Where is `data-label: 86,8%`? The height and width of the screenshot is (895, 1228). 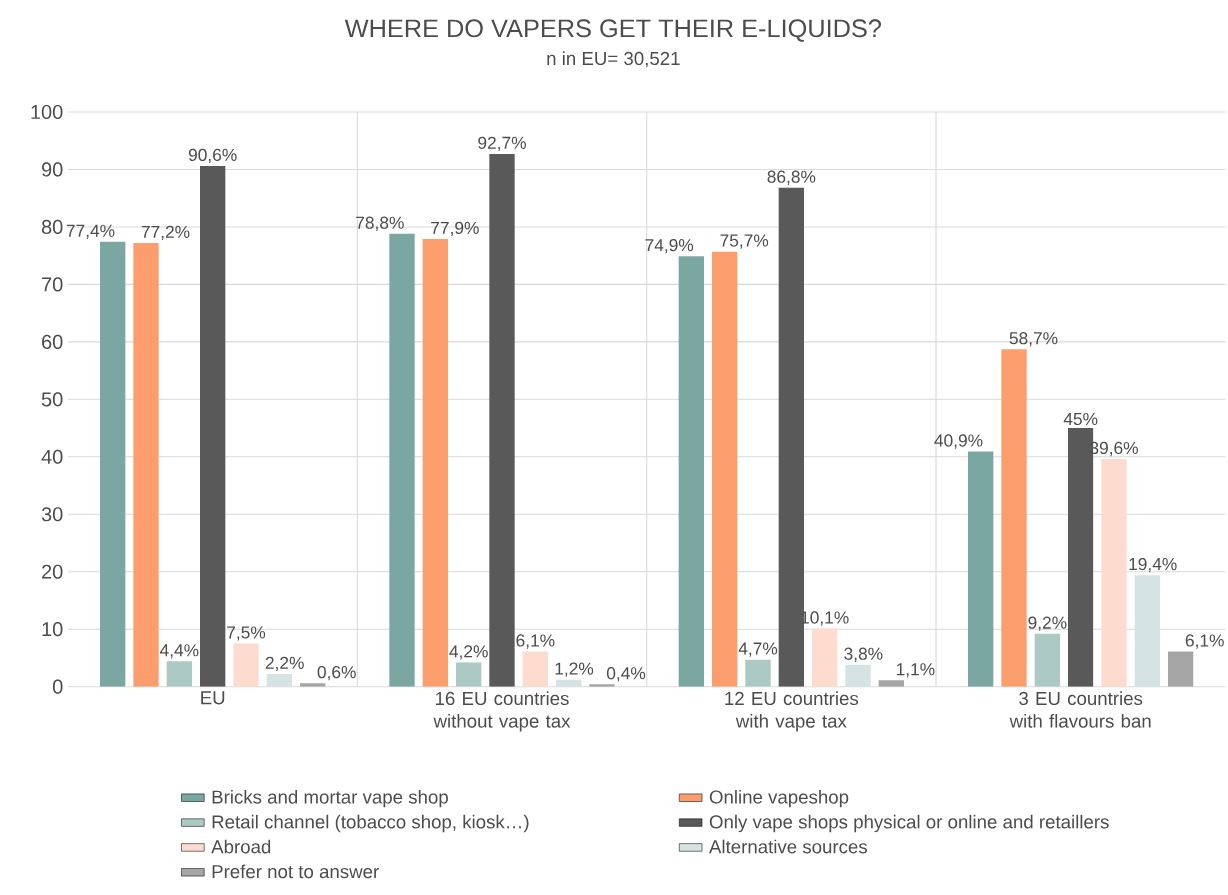 data-label: 86,8% is located at coordinates (791, 178).